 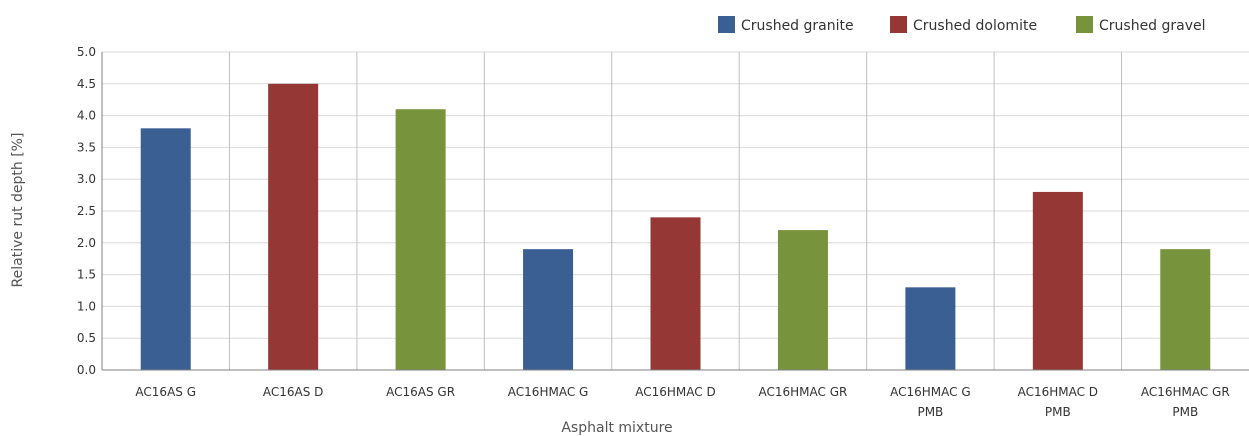 I want to click on x-category-label-line: AC16AS GR, so click(x=420, y=392).